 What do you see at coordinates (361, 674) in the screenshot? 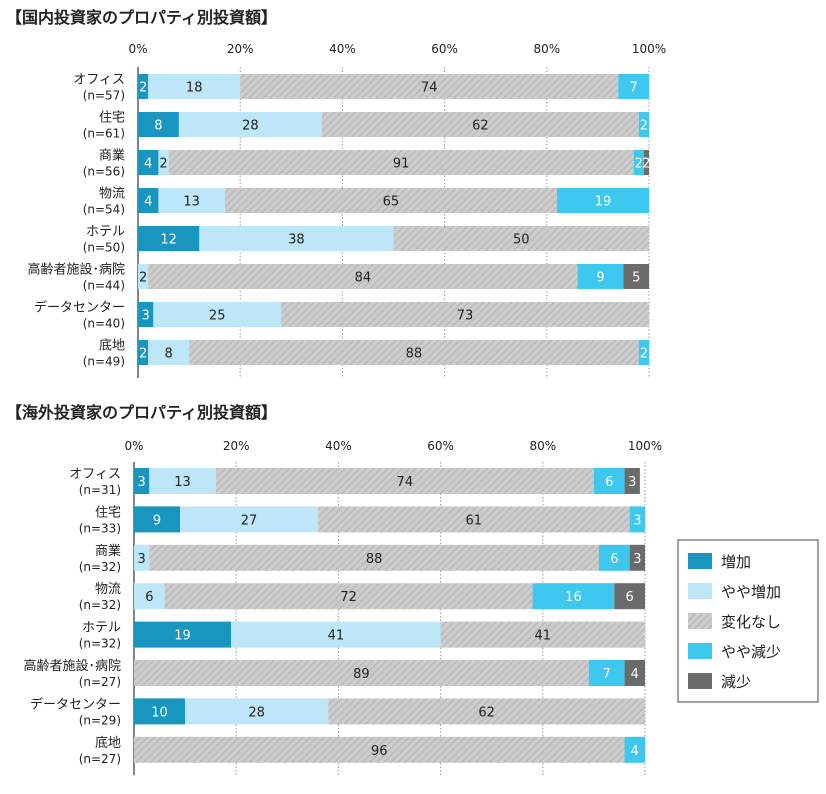
I see `data-label: 89` at bounding box center [361, 674].